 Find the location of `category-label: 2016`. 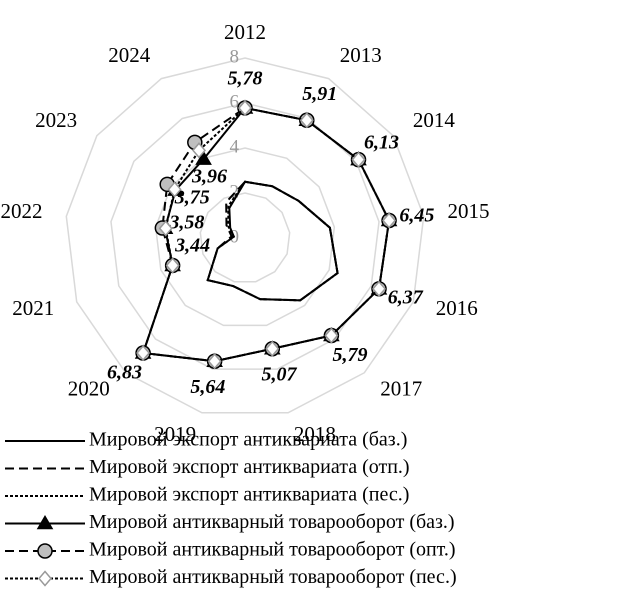

category-label: 2016 is located at coordinates (457, 308).